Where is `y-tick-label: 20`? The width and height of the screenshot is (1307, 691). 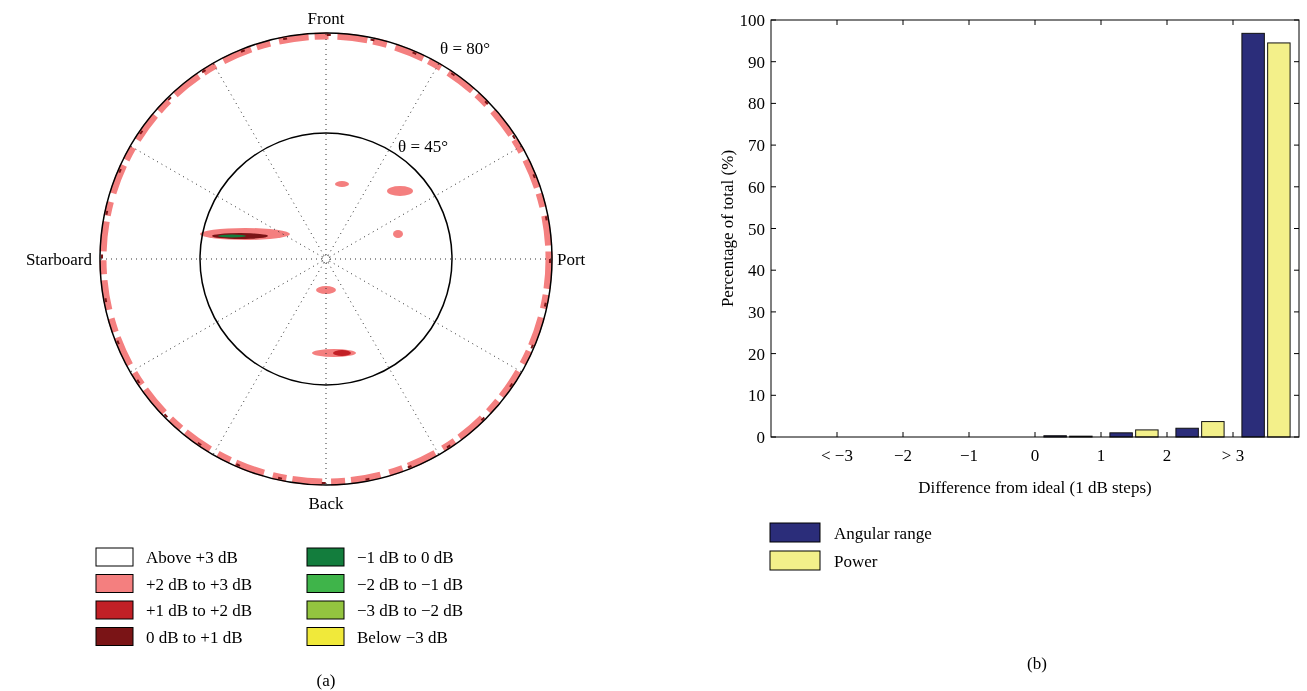 y-tick-label: 20 is located at coordinates (756, 354).